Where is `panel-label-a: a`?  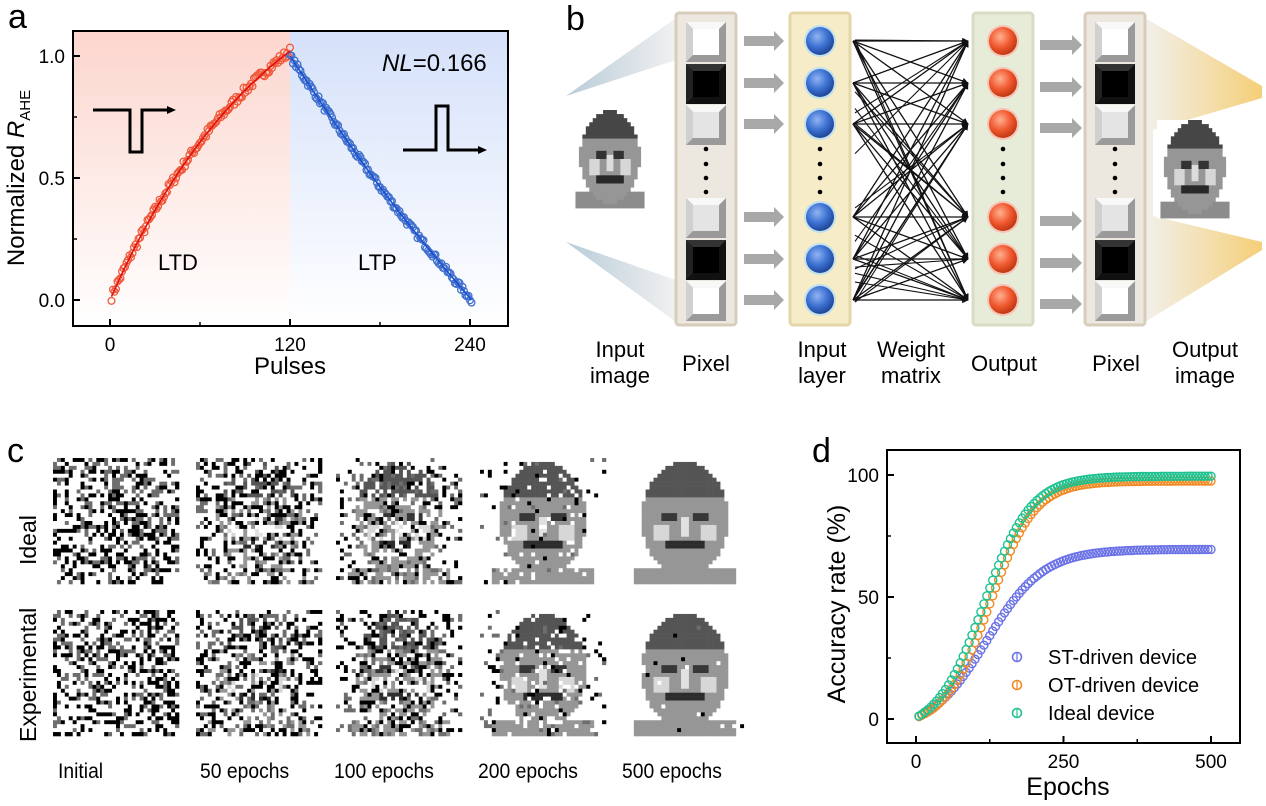
panel-label-a: a is located at coordinates (17, 18).